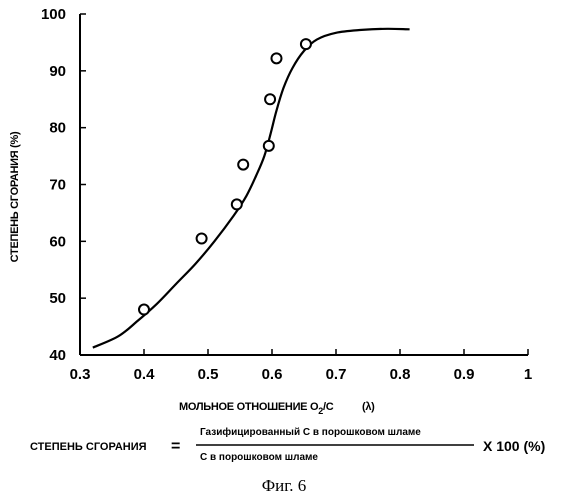 The height and width of the screenshot is (499, 570). I want to click on x-tick-label: 0.6, so click(272, 374).